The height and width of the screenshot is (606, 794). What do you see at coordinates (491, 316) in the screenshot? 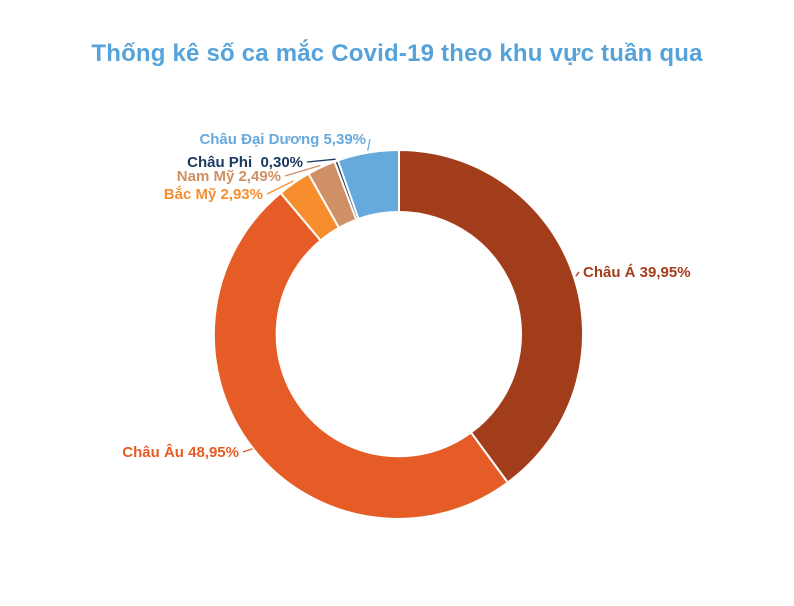
I see `pie-slice-chau-a` at bounding box center [491, 316].